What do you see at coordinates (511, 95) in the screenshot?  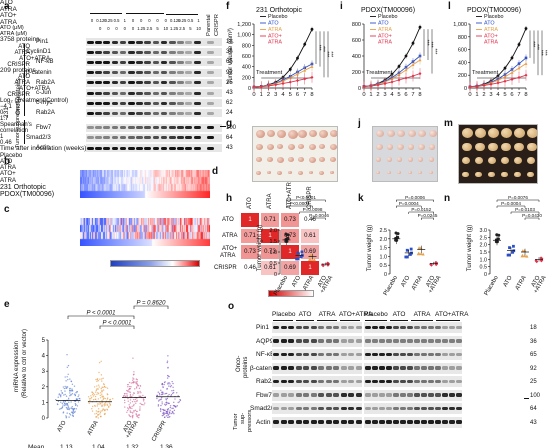 I see `line-xtick-label: 6` at bounding box center [511, 95].